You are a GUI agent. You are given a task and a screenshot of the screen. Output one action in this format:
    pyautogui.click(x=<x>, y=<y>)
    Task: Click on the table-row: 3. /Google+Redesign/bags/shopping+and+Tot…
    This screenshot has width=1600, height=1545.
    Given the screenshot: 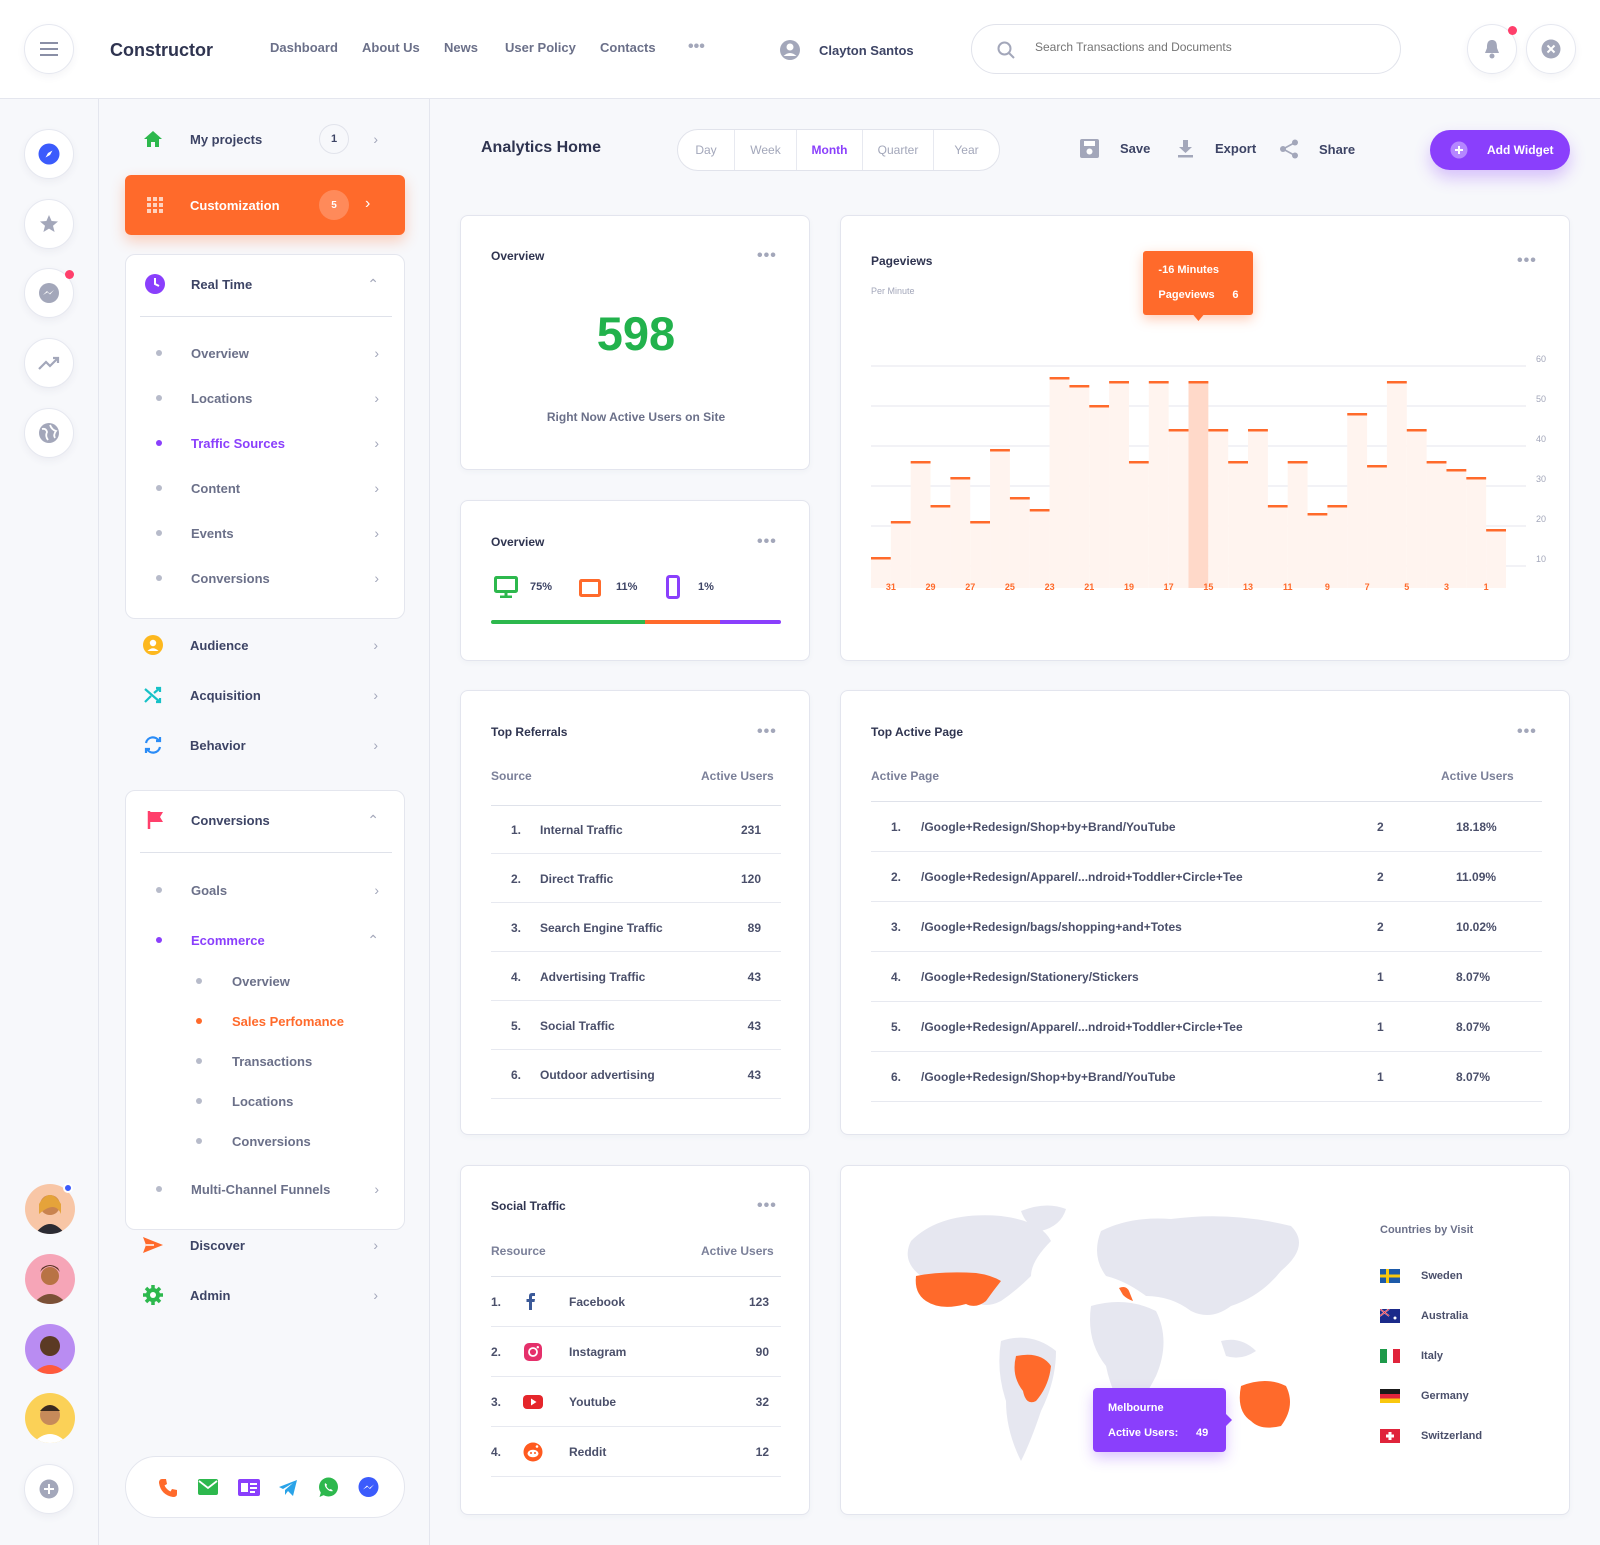 What is the action you would take?
    pyautogui.click(x=1206, y=927)
    